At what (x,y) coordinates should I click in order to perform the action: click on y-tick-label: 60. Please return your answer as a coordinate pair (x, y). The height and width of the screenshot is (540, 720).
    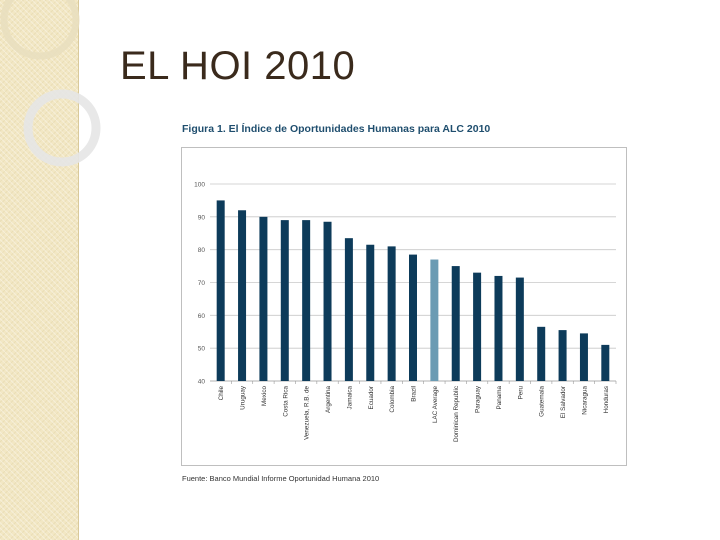
    Looking at the image, I should click on (202, 316).